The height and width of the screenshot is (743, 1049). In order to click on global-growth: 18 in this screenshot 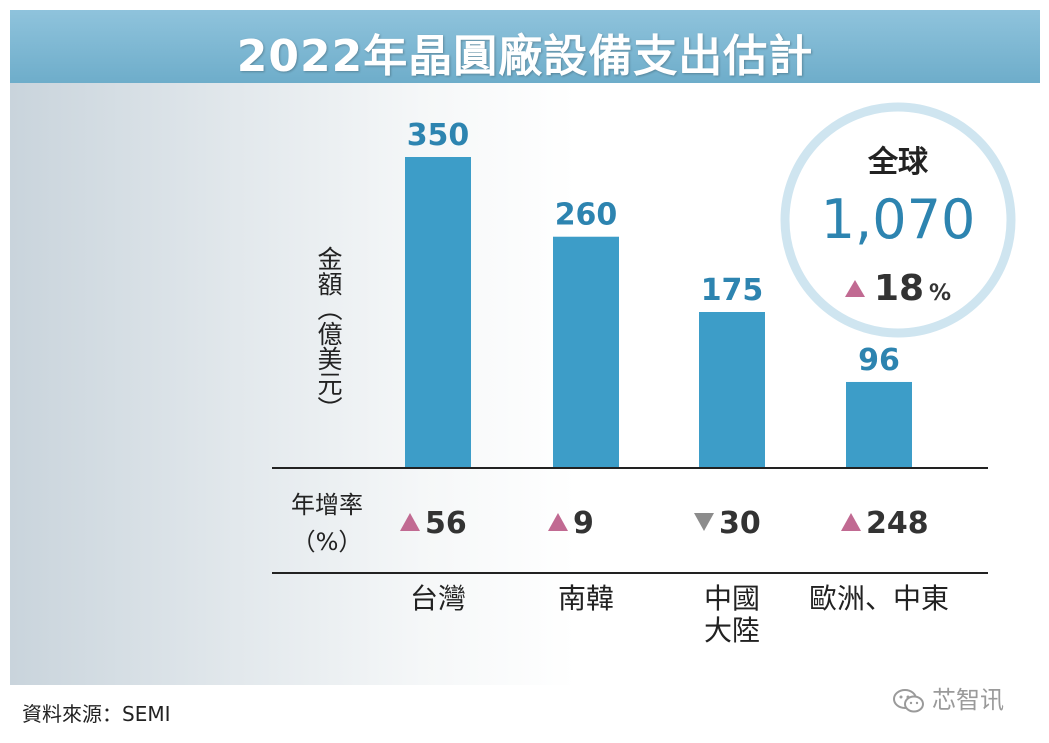, I will do `click(899, 288)`.